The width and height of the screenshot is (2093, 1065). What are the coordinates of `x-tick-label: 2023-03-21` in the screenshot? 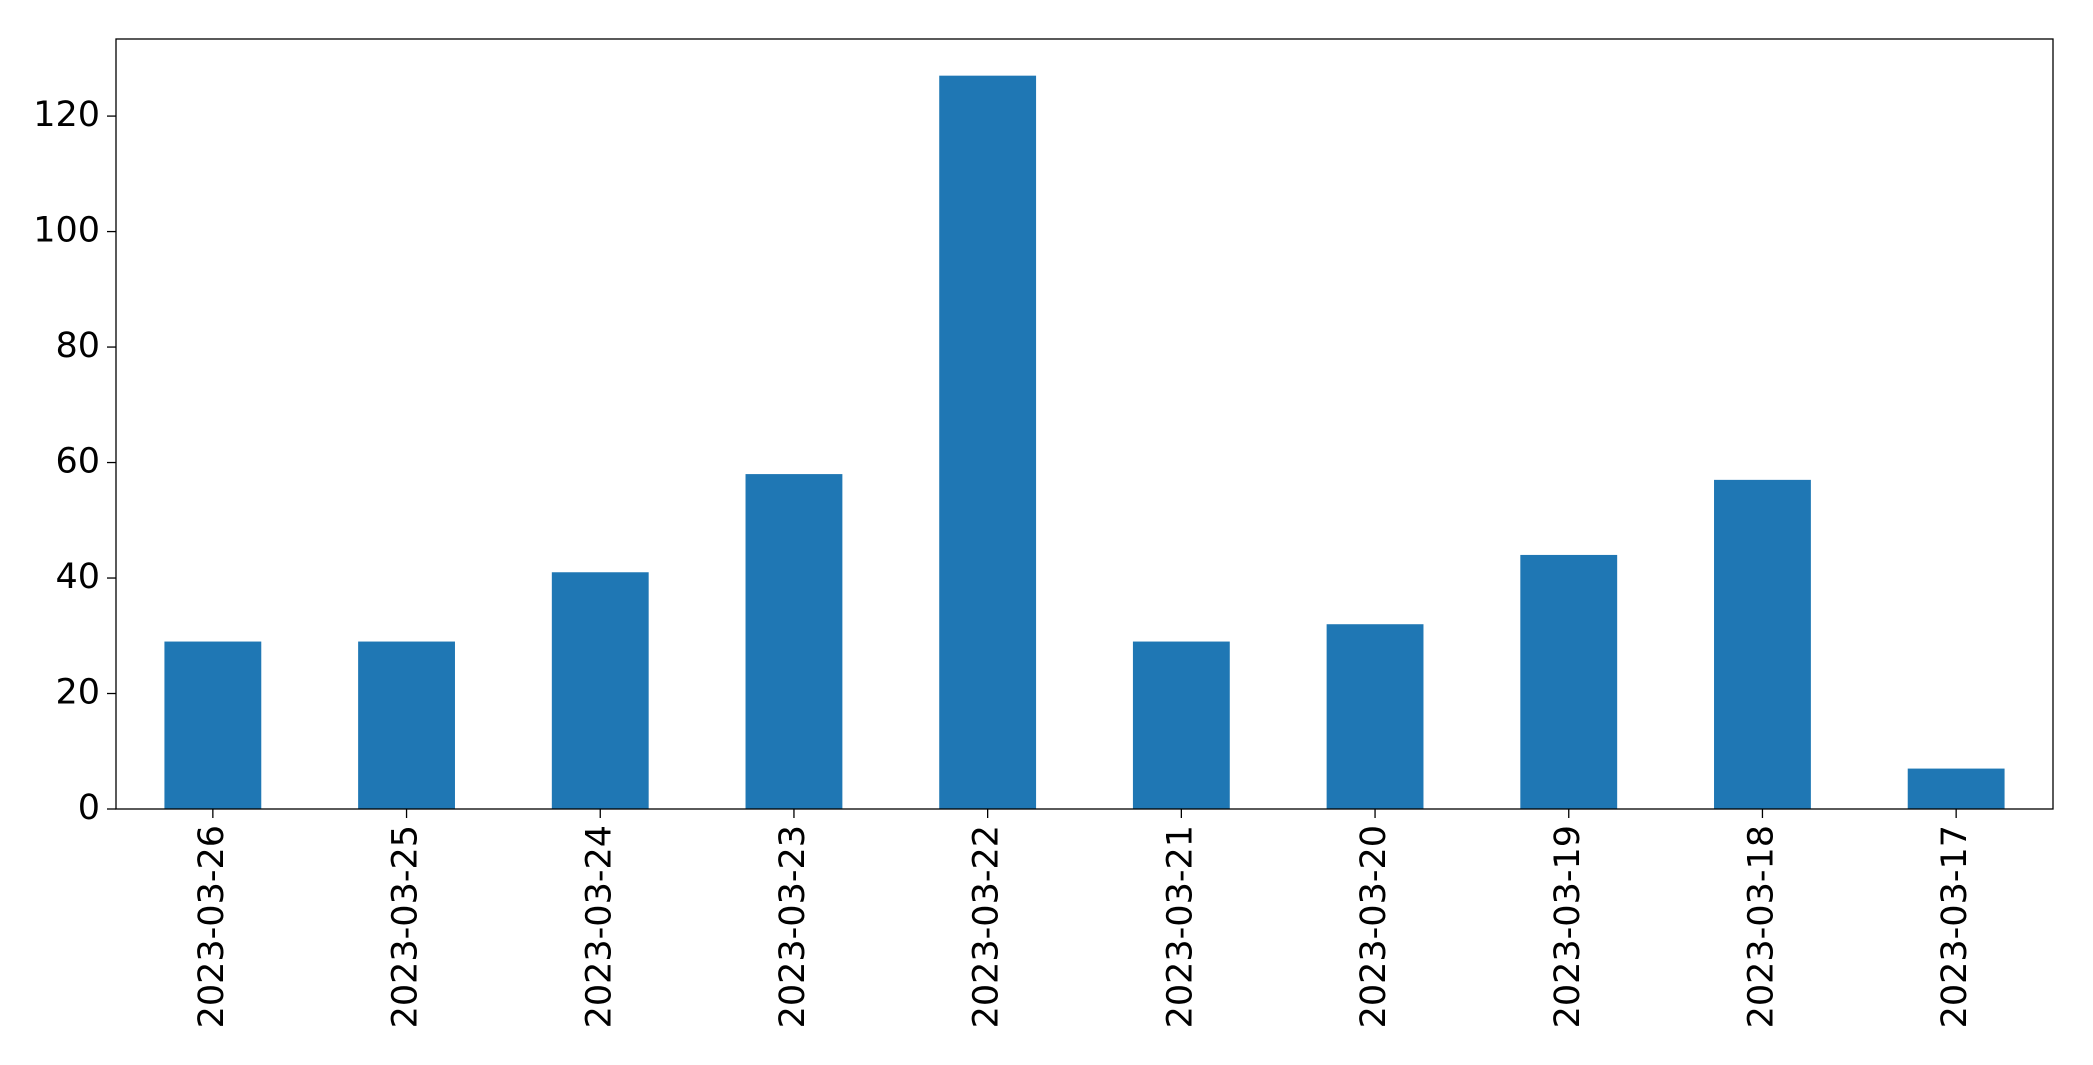 It's located at (1180, 926).